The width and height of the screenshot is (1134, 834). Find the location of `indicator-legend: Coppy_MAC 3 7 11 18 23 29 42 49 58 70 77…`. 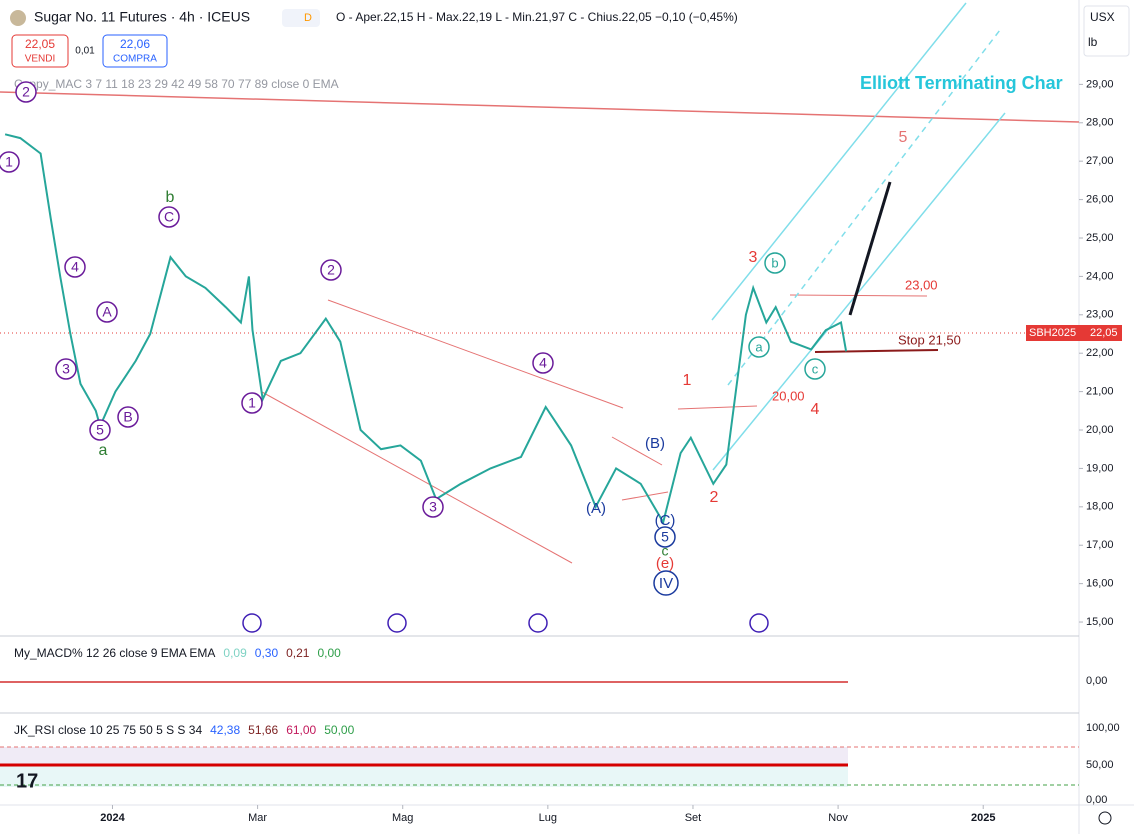

indicator-legend: Coppy_MAC 3 7 11 18 23 29 42 49 58 70 77… is located at coordinates (176, 84).